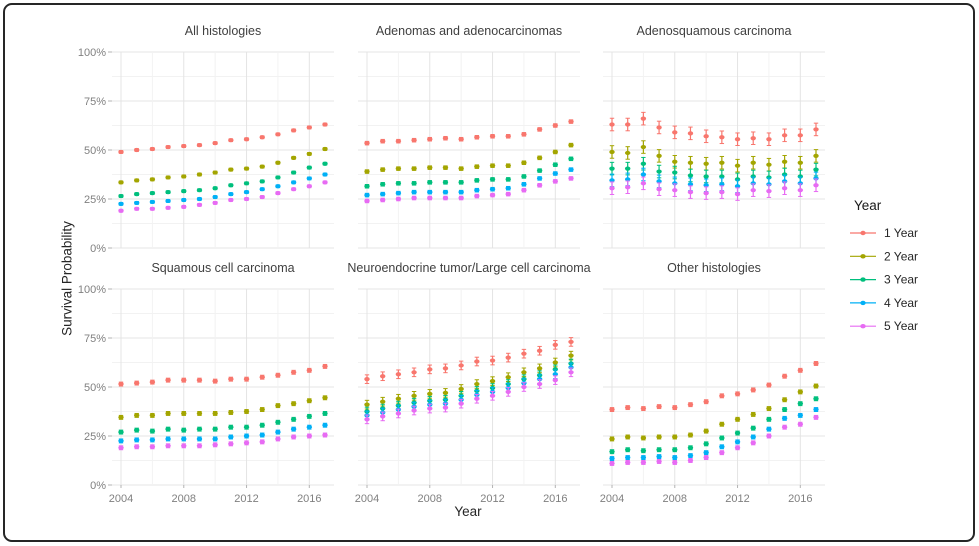  What do you see at coordinates (95, 388) in the screenshot?
I see `y-tick-label: 50%` at bounding box center [95, 388].